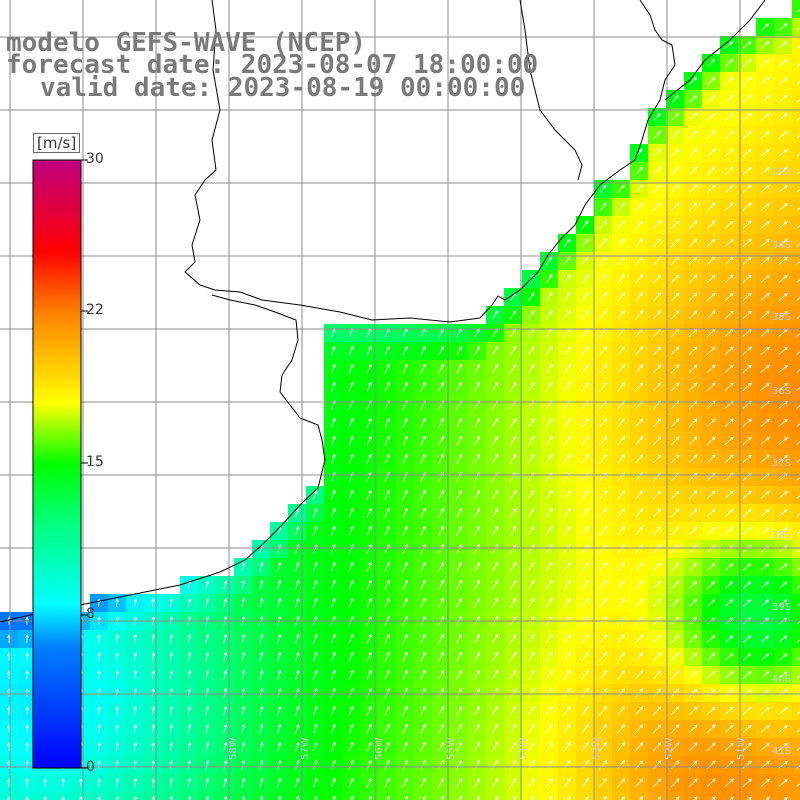 The image size is (800, 800). What do you see at coordinates (782, 679) in the screenshot?
I see `lat-label-40s: 40S` at bounding box center [782, 679].